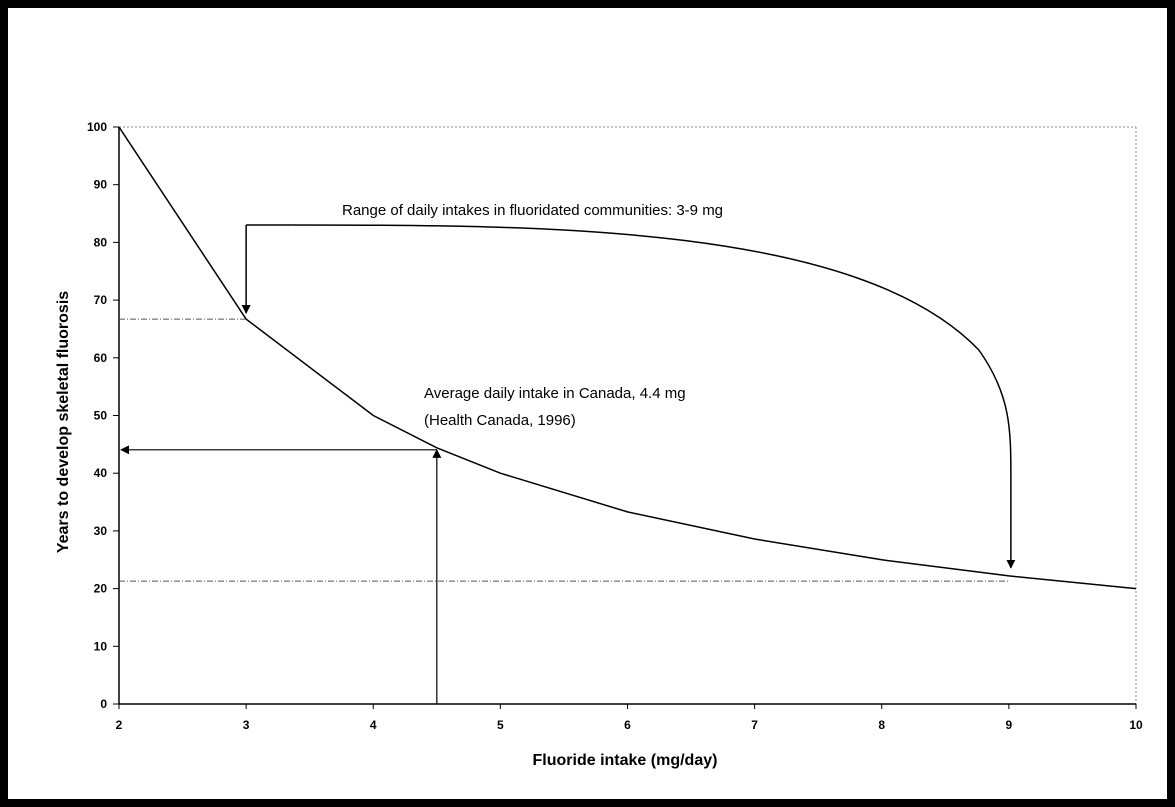 Image resolution: width=1175 pixels, height=807 pixels. Describe the element at coordinates (101, 358) in the screenshot. I see `y-tick-label: 60` at that location.